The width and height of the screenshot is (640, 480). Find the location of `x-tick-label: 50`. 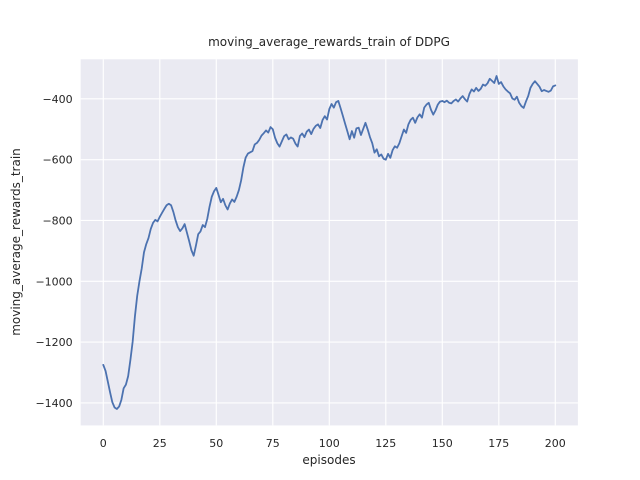

x-tick-label: 50 is located at coordinates (216, 443).